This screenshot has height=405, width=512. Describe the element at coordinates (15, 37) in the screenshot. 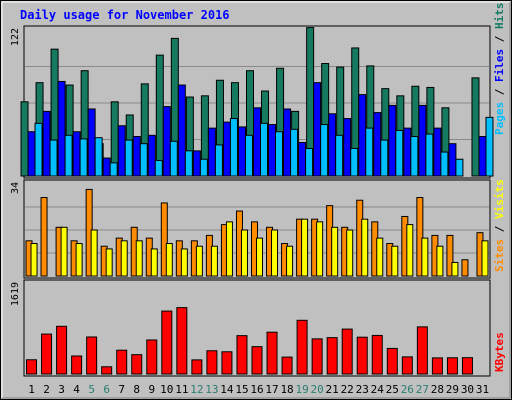

I see `y-max-label: 122` at that location.